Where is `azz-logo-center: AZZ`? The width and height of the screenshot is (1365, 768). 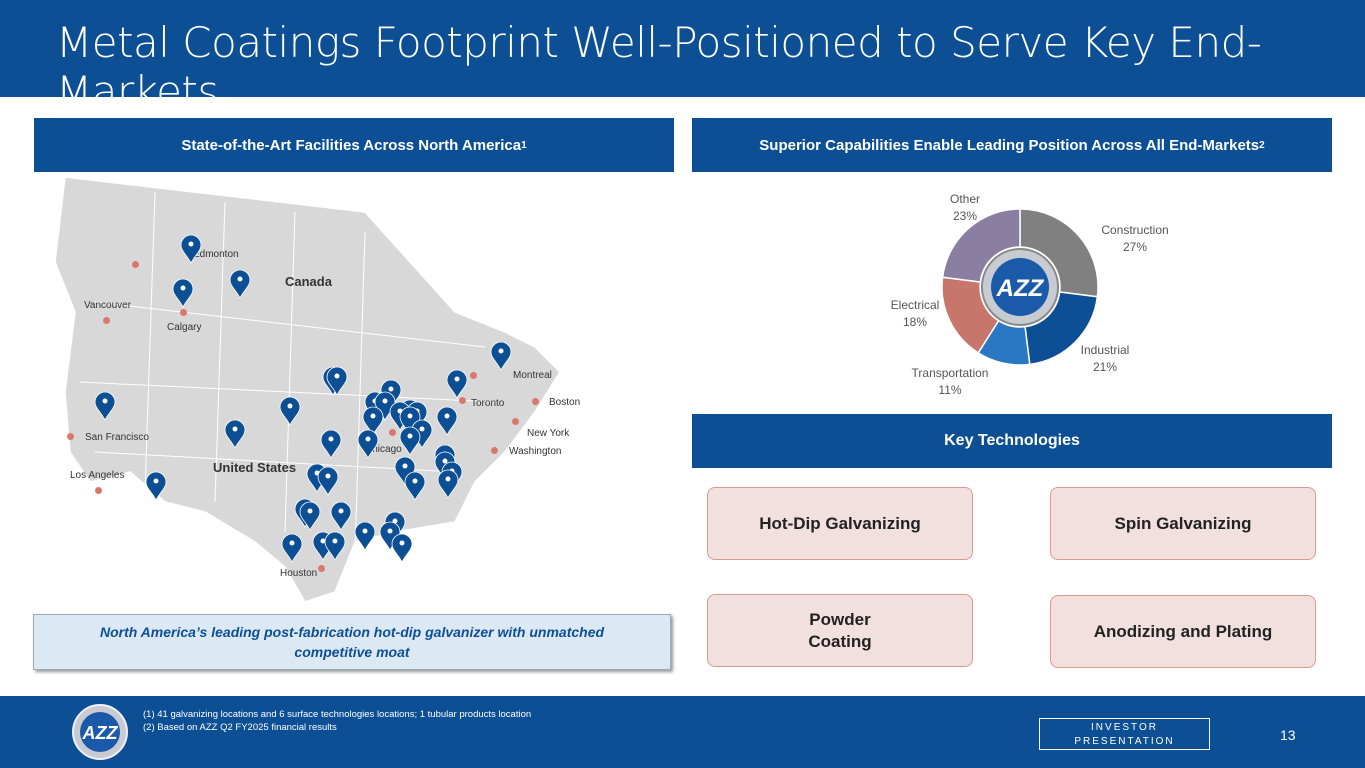 azz-logo-center: AZZ is located at coordinates (1020, 287).